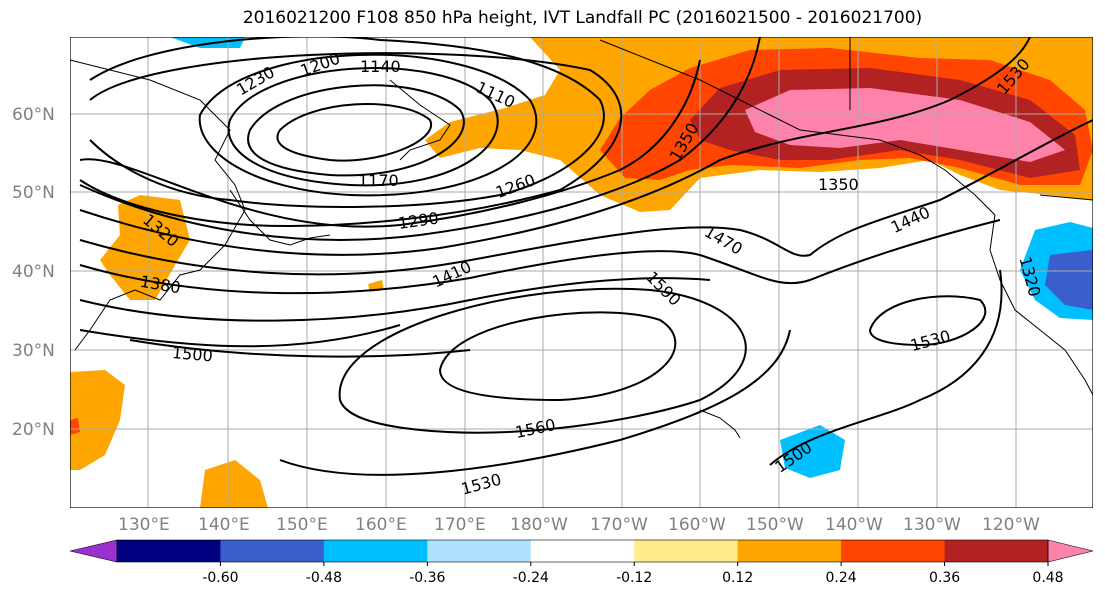 This screenshot has width=1105, height=601. I want to click on coast-asia, so click(158, 205).